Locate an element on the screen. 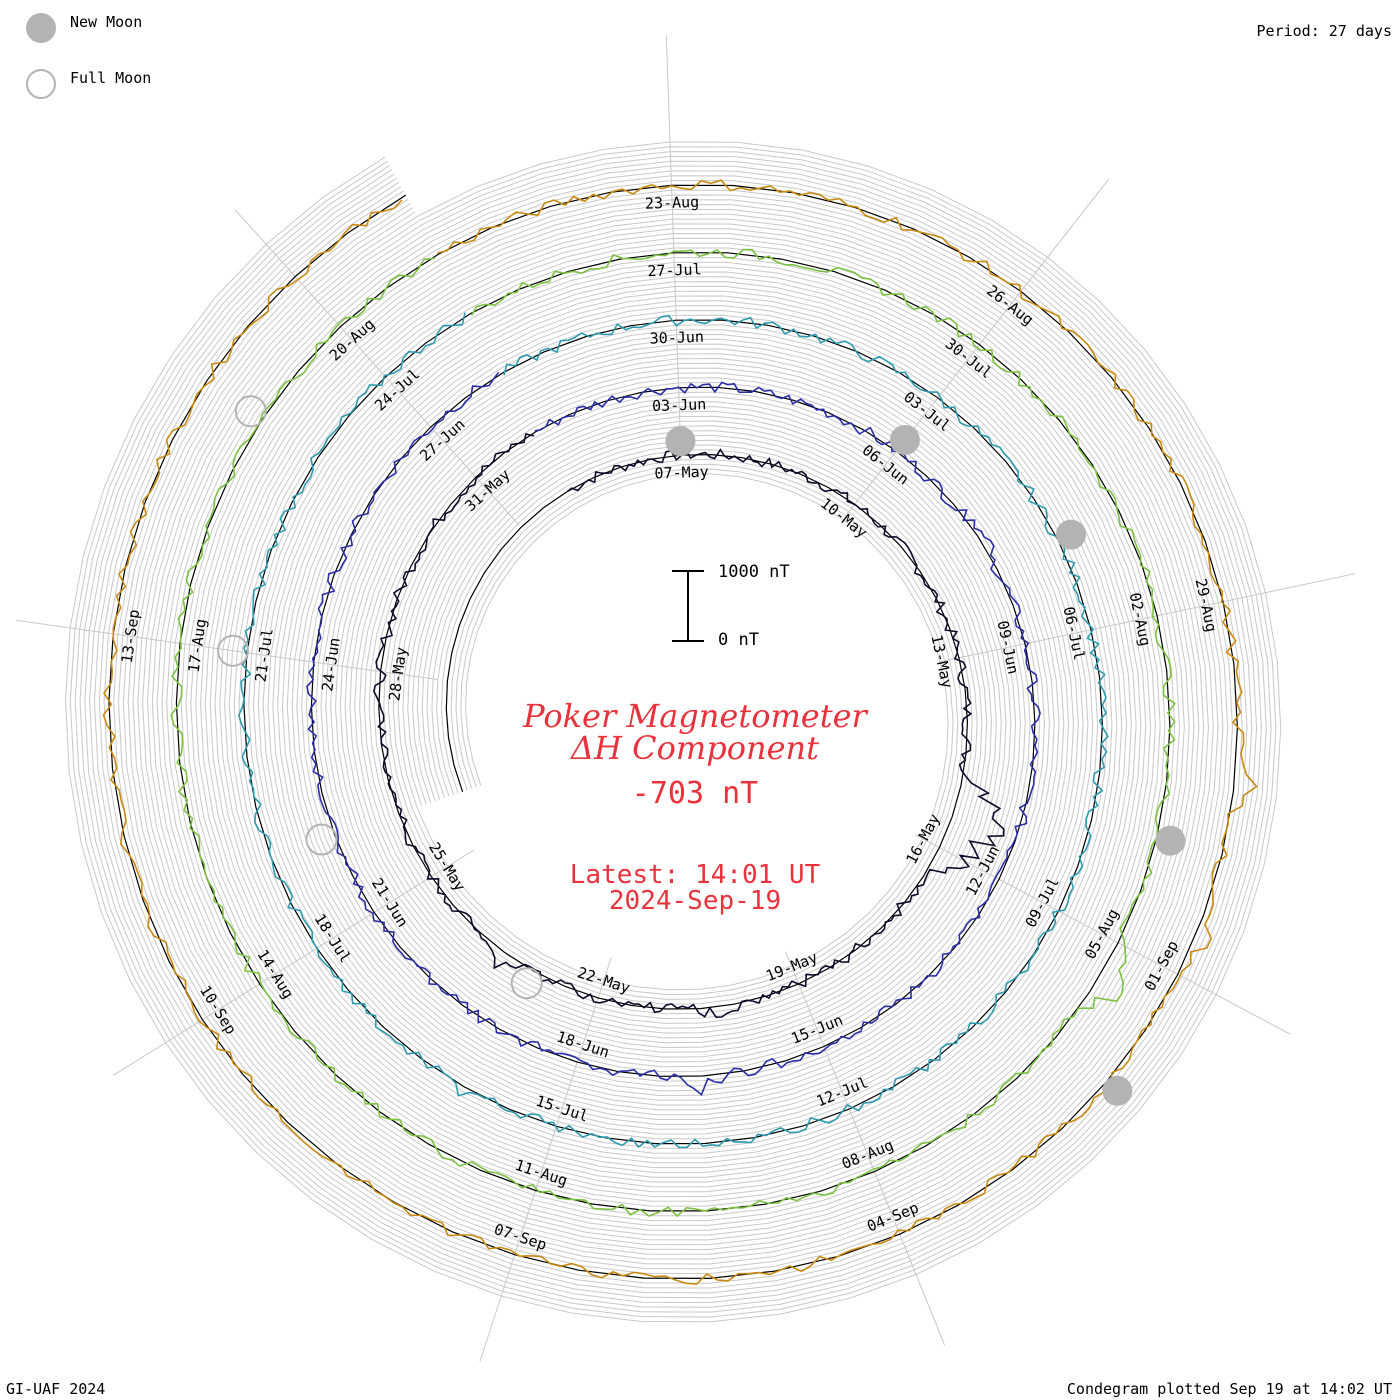 Image resolution: width=1400 pixels, height=1400 pixels. latest-time: Latest: 14:01 UT is located at coordinates (695, 875).